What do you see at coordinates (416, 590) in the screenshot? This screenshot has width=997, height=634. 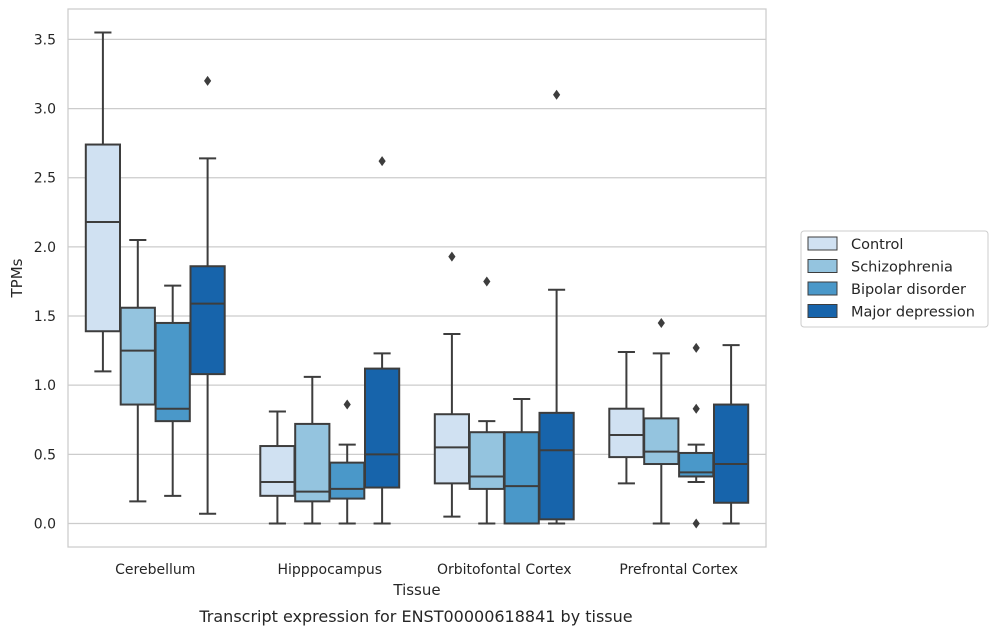 I see `x-axis-label: Tissue` at bounding box center [416, 590].